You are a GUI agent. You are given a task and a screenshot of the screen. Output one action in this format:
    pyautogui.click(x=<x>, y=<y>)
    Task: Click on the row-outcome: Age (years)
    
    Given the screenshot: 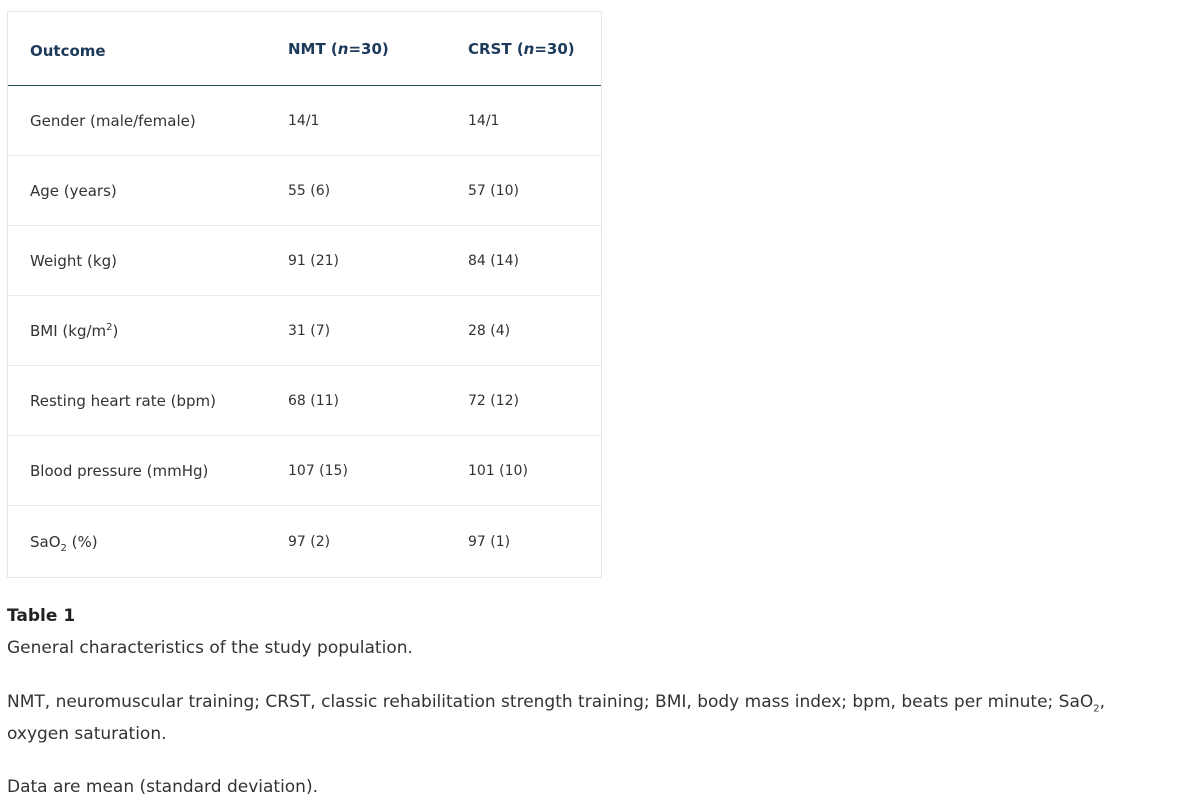 What is the action you would take?
    pyautogui.click(x=73, y=190)
    